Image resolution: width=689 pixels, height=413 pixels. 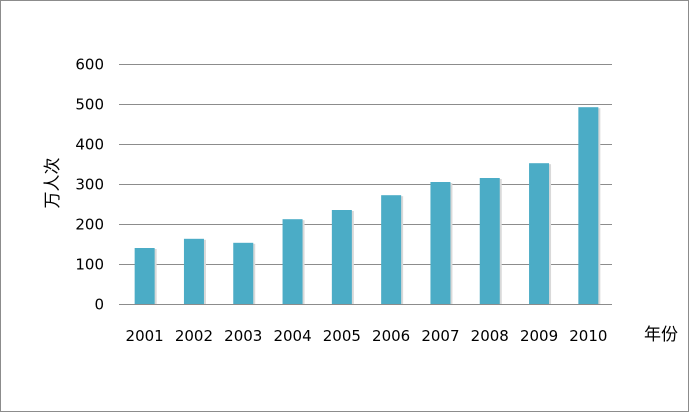 What do you see at coordinates (367, 336) in the screenshot?
I see `x-axis-ticks: 2001 2002 2003 2004 2005 2006 2007 2008 2009 2010` at bounding box center [367, 336].